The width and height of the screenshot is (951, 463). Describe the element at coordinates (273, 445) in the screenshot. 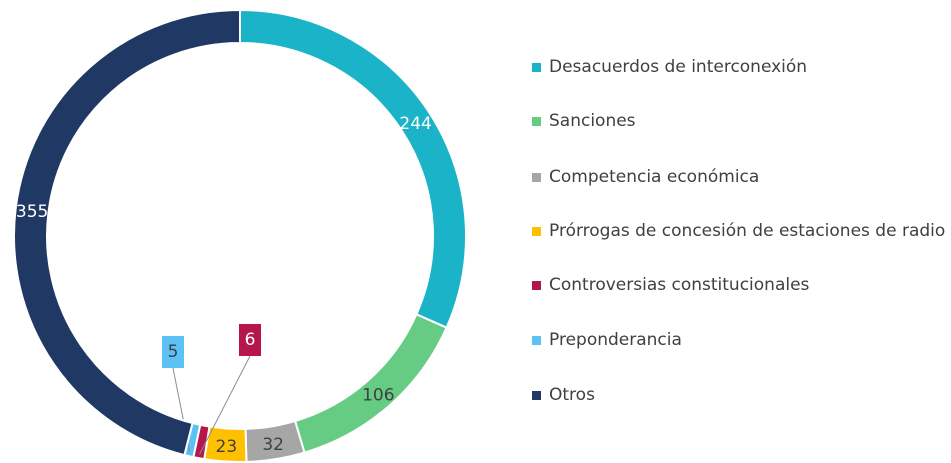

I see `data-label: 32` at that location.